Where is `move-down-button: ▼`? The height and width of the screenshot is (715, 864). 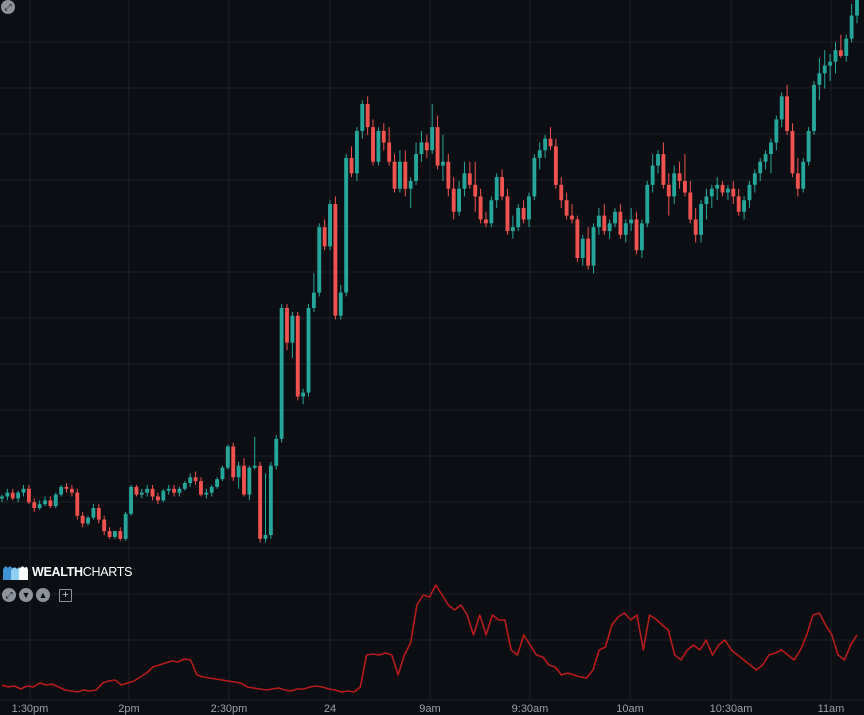 move-down-button: ▼ is located at coordinates (26, 595).